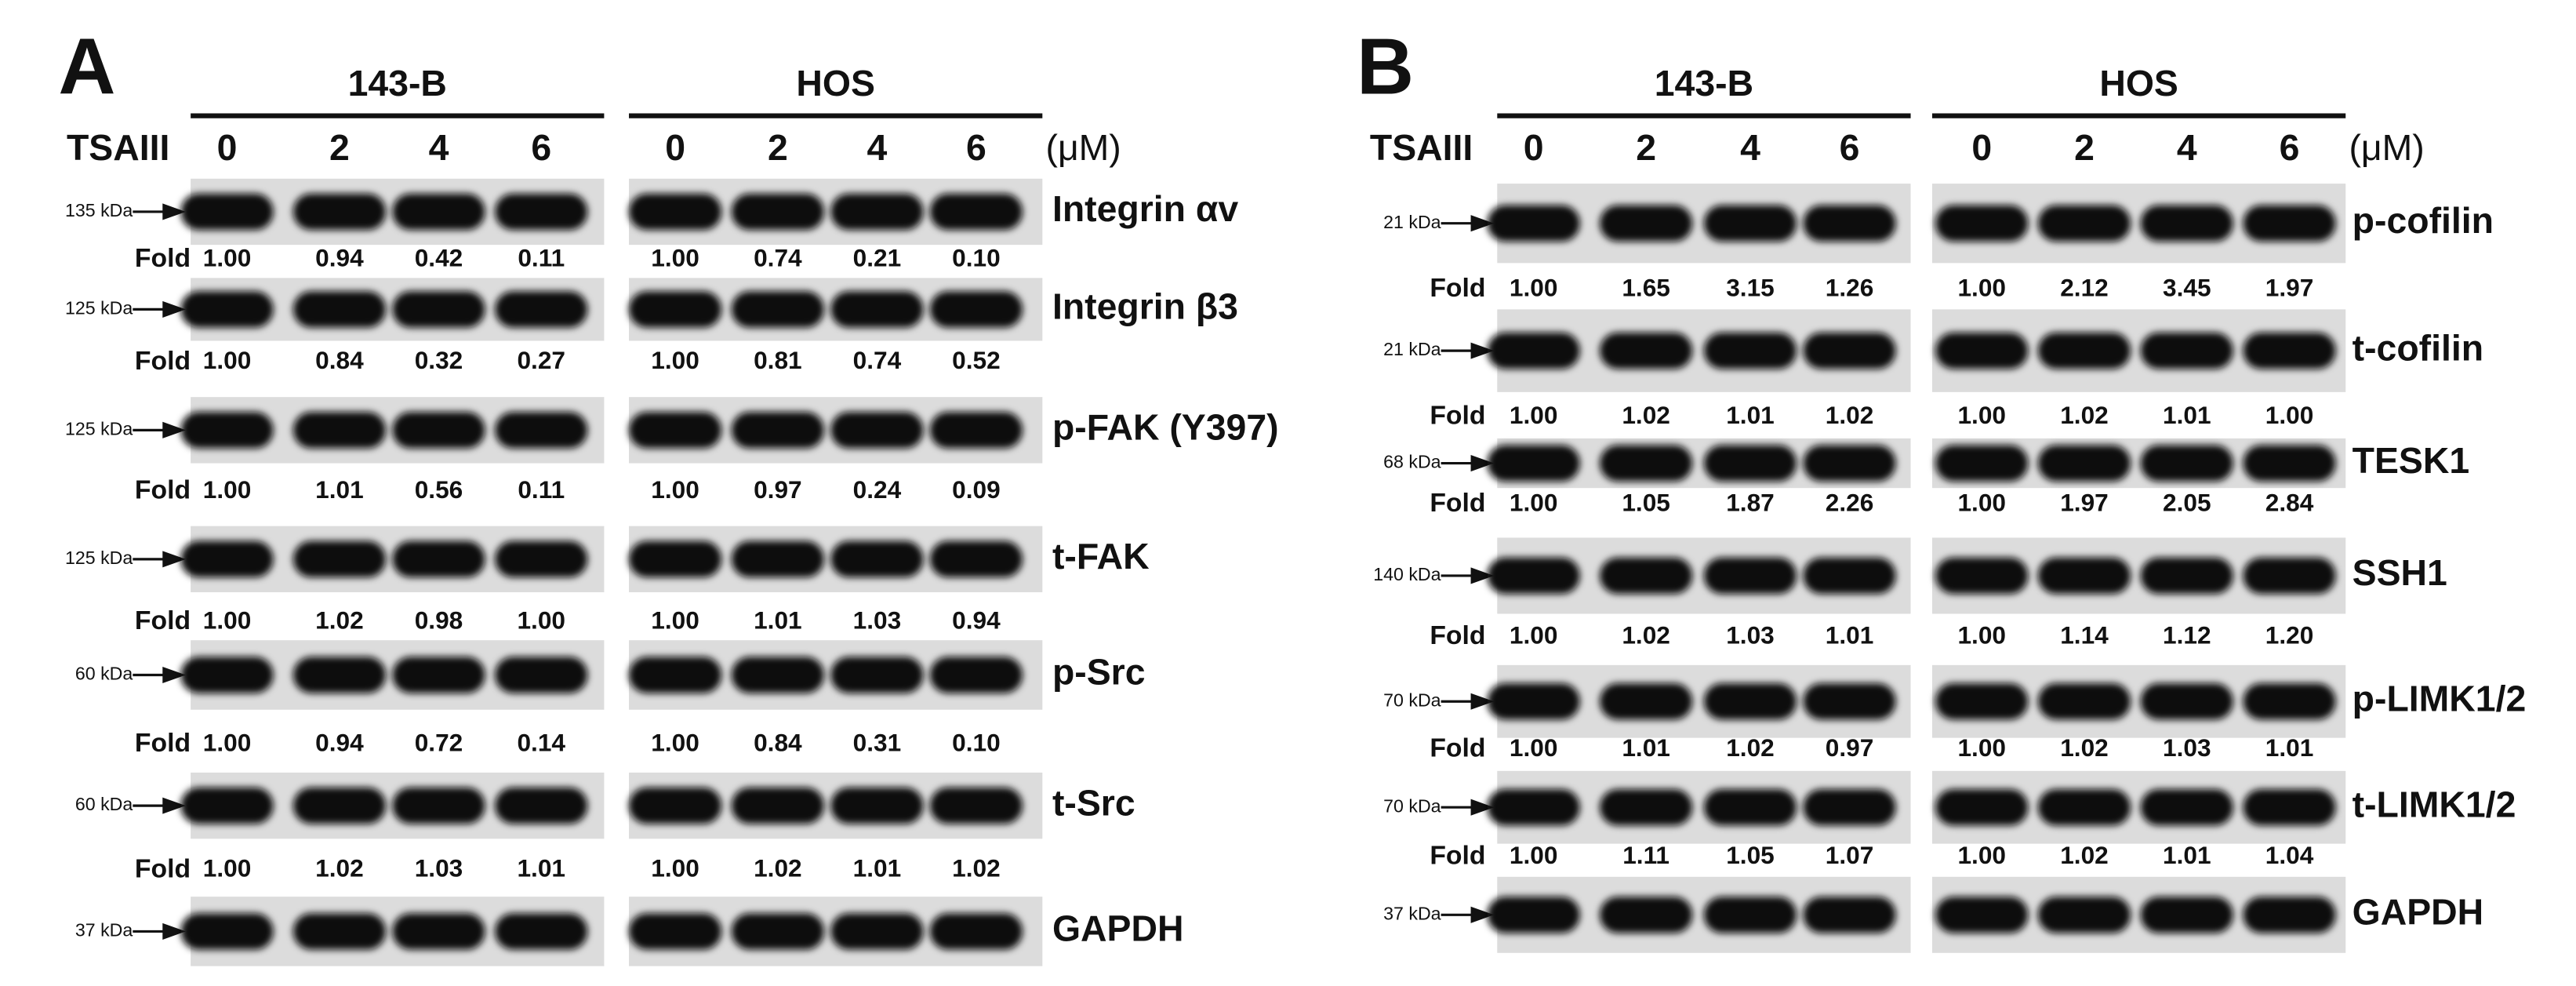 This screenshot has width=2576, height=986. What do you see at coordinates (976, 489) in the screenshot?
I see `fold-value: 0.09` at bounding box center [976, 489].